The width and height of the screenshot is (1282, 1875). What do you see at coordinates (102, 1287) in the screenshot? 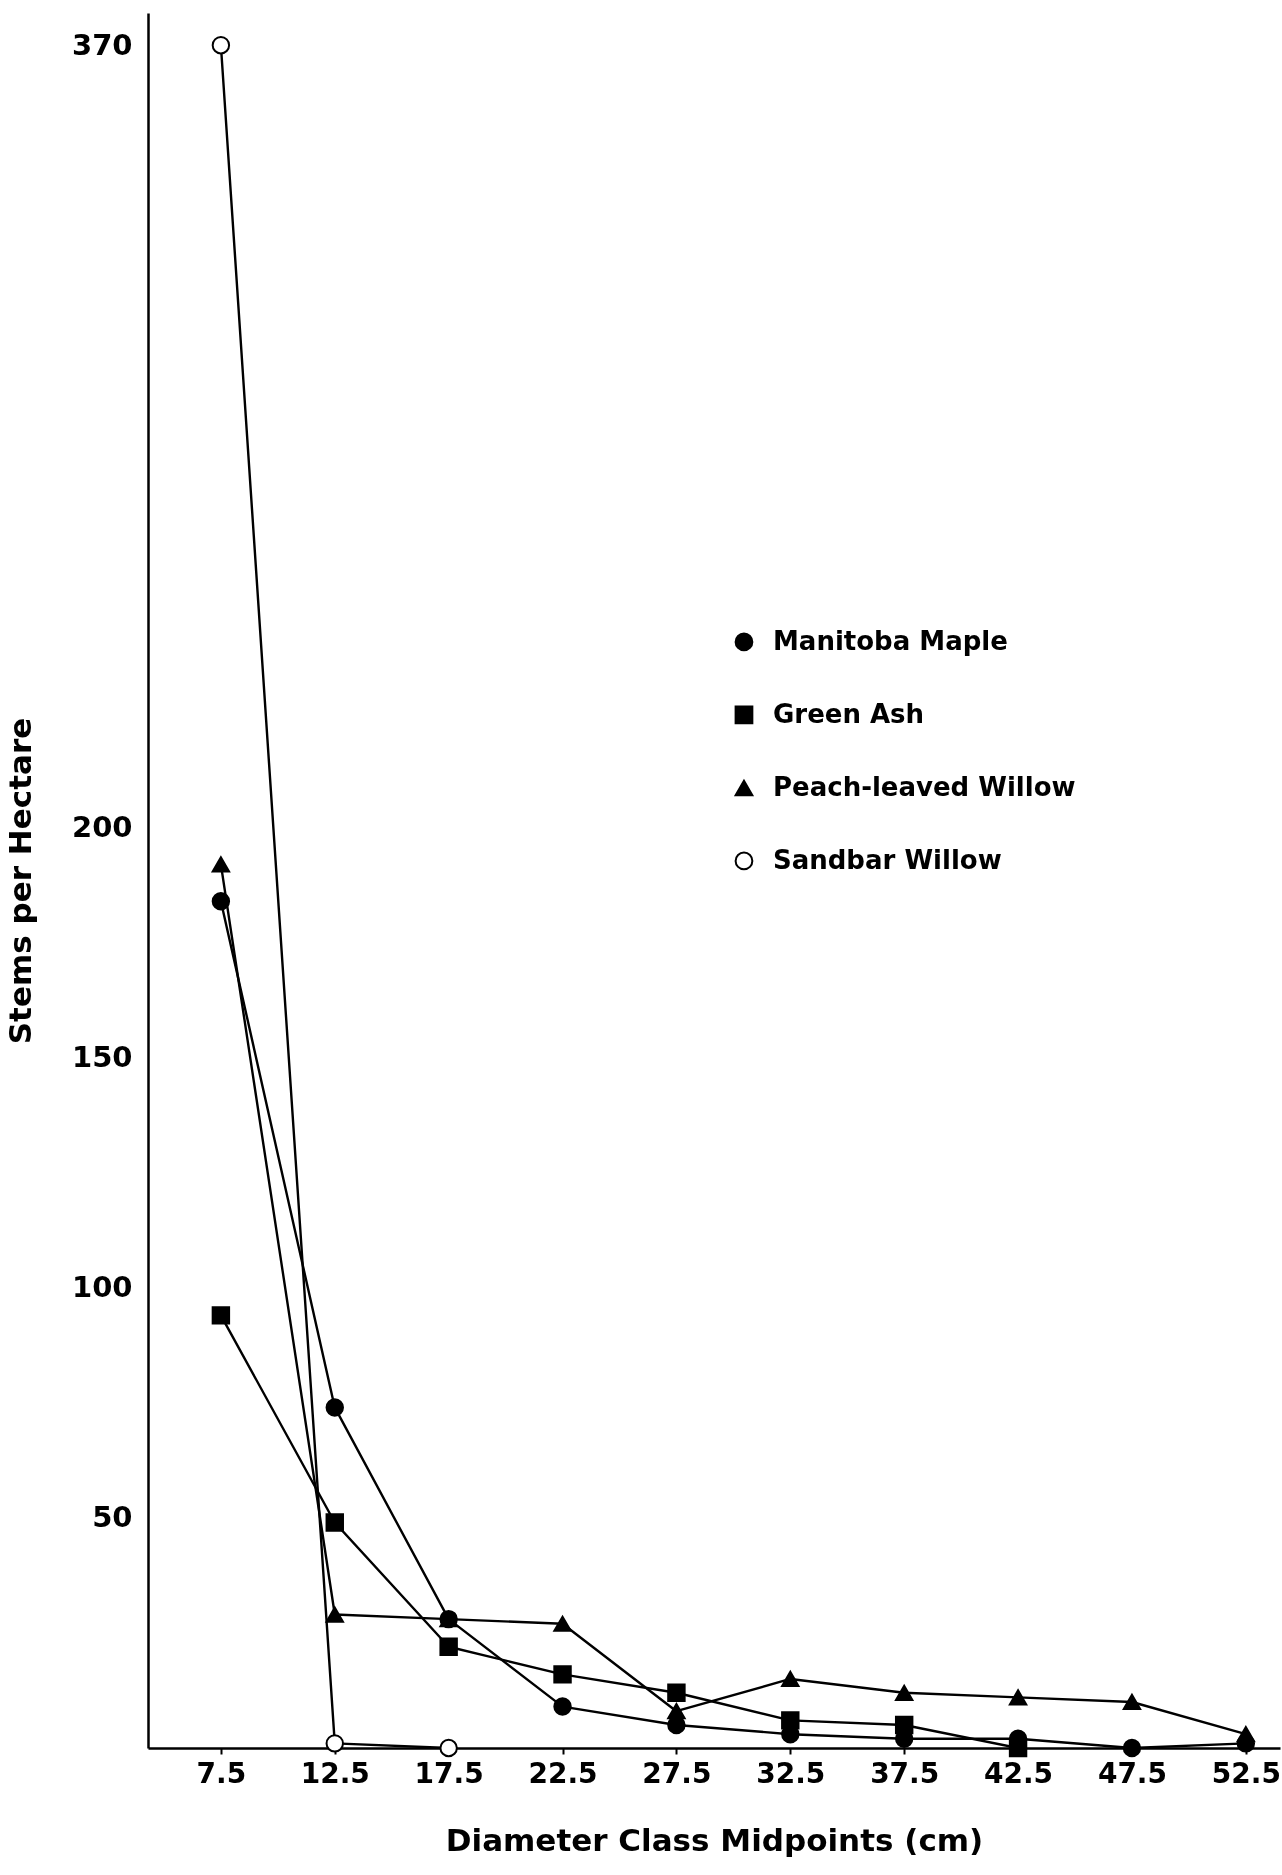
I see `y-tick-label: 100` at bounding box center [102, 1287].